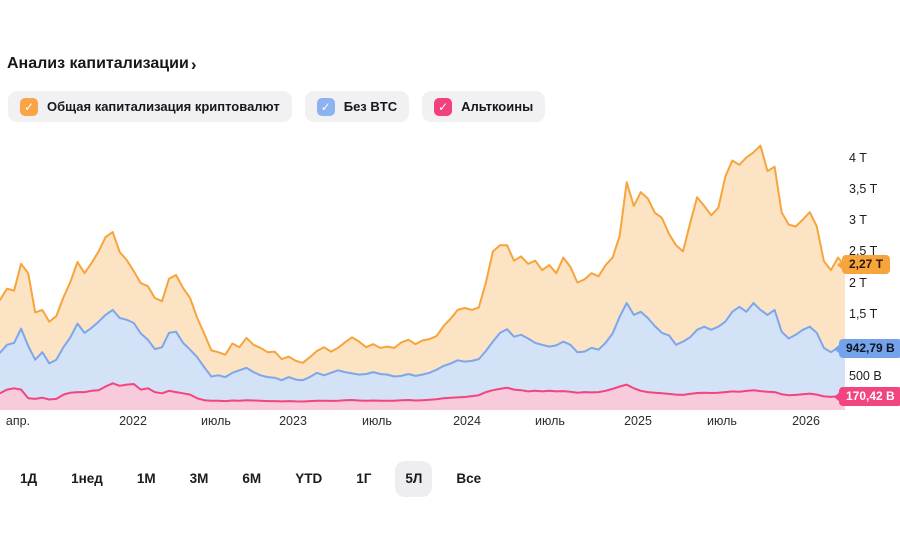 The image size is (900, 547). Describe the element at coordinates (866, 264) in the screenshot. I see `current-value-badge-total: 2,27 T` at that location.